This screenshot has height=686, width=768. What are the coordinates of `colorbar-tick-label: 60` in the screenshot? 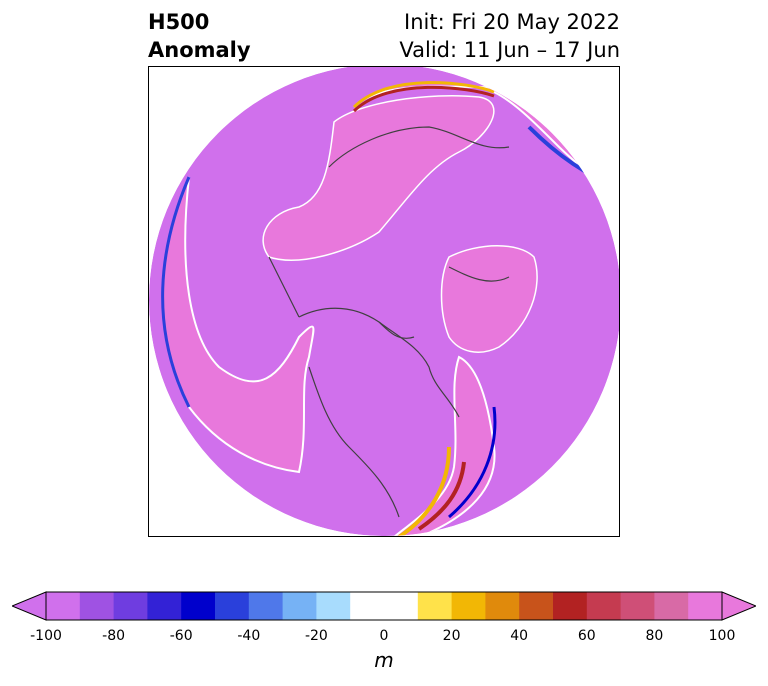 It's located at (586, 636).